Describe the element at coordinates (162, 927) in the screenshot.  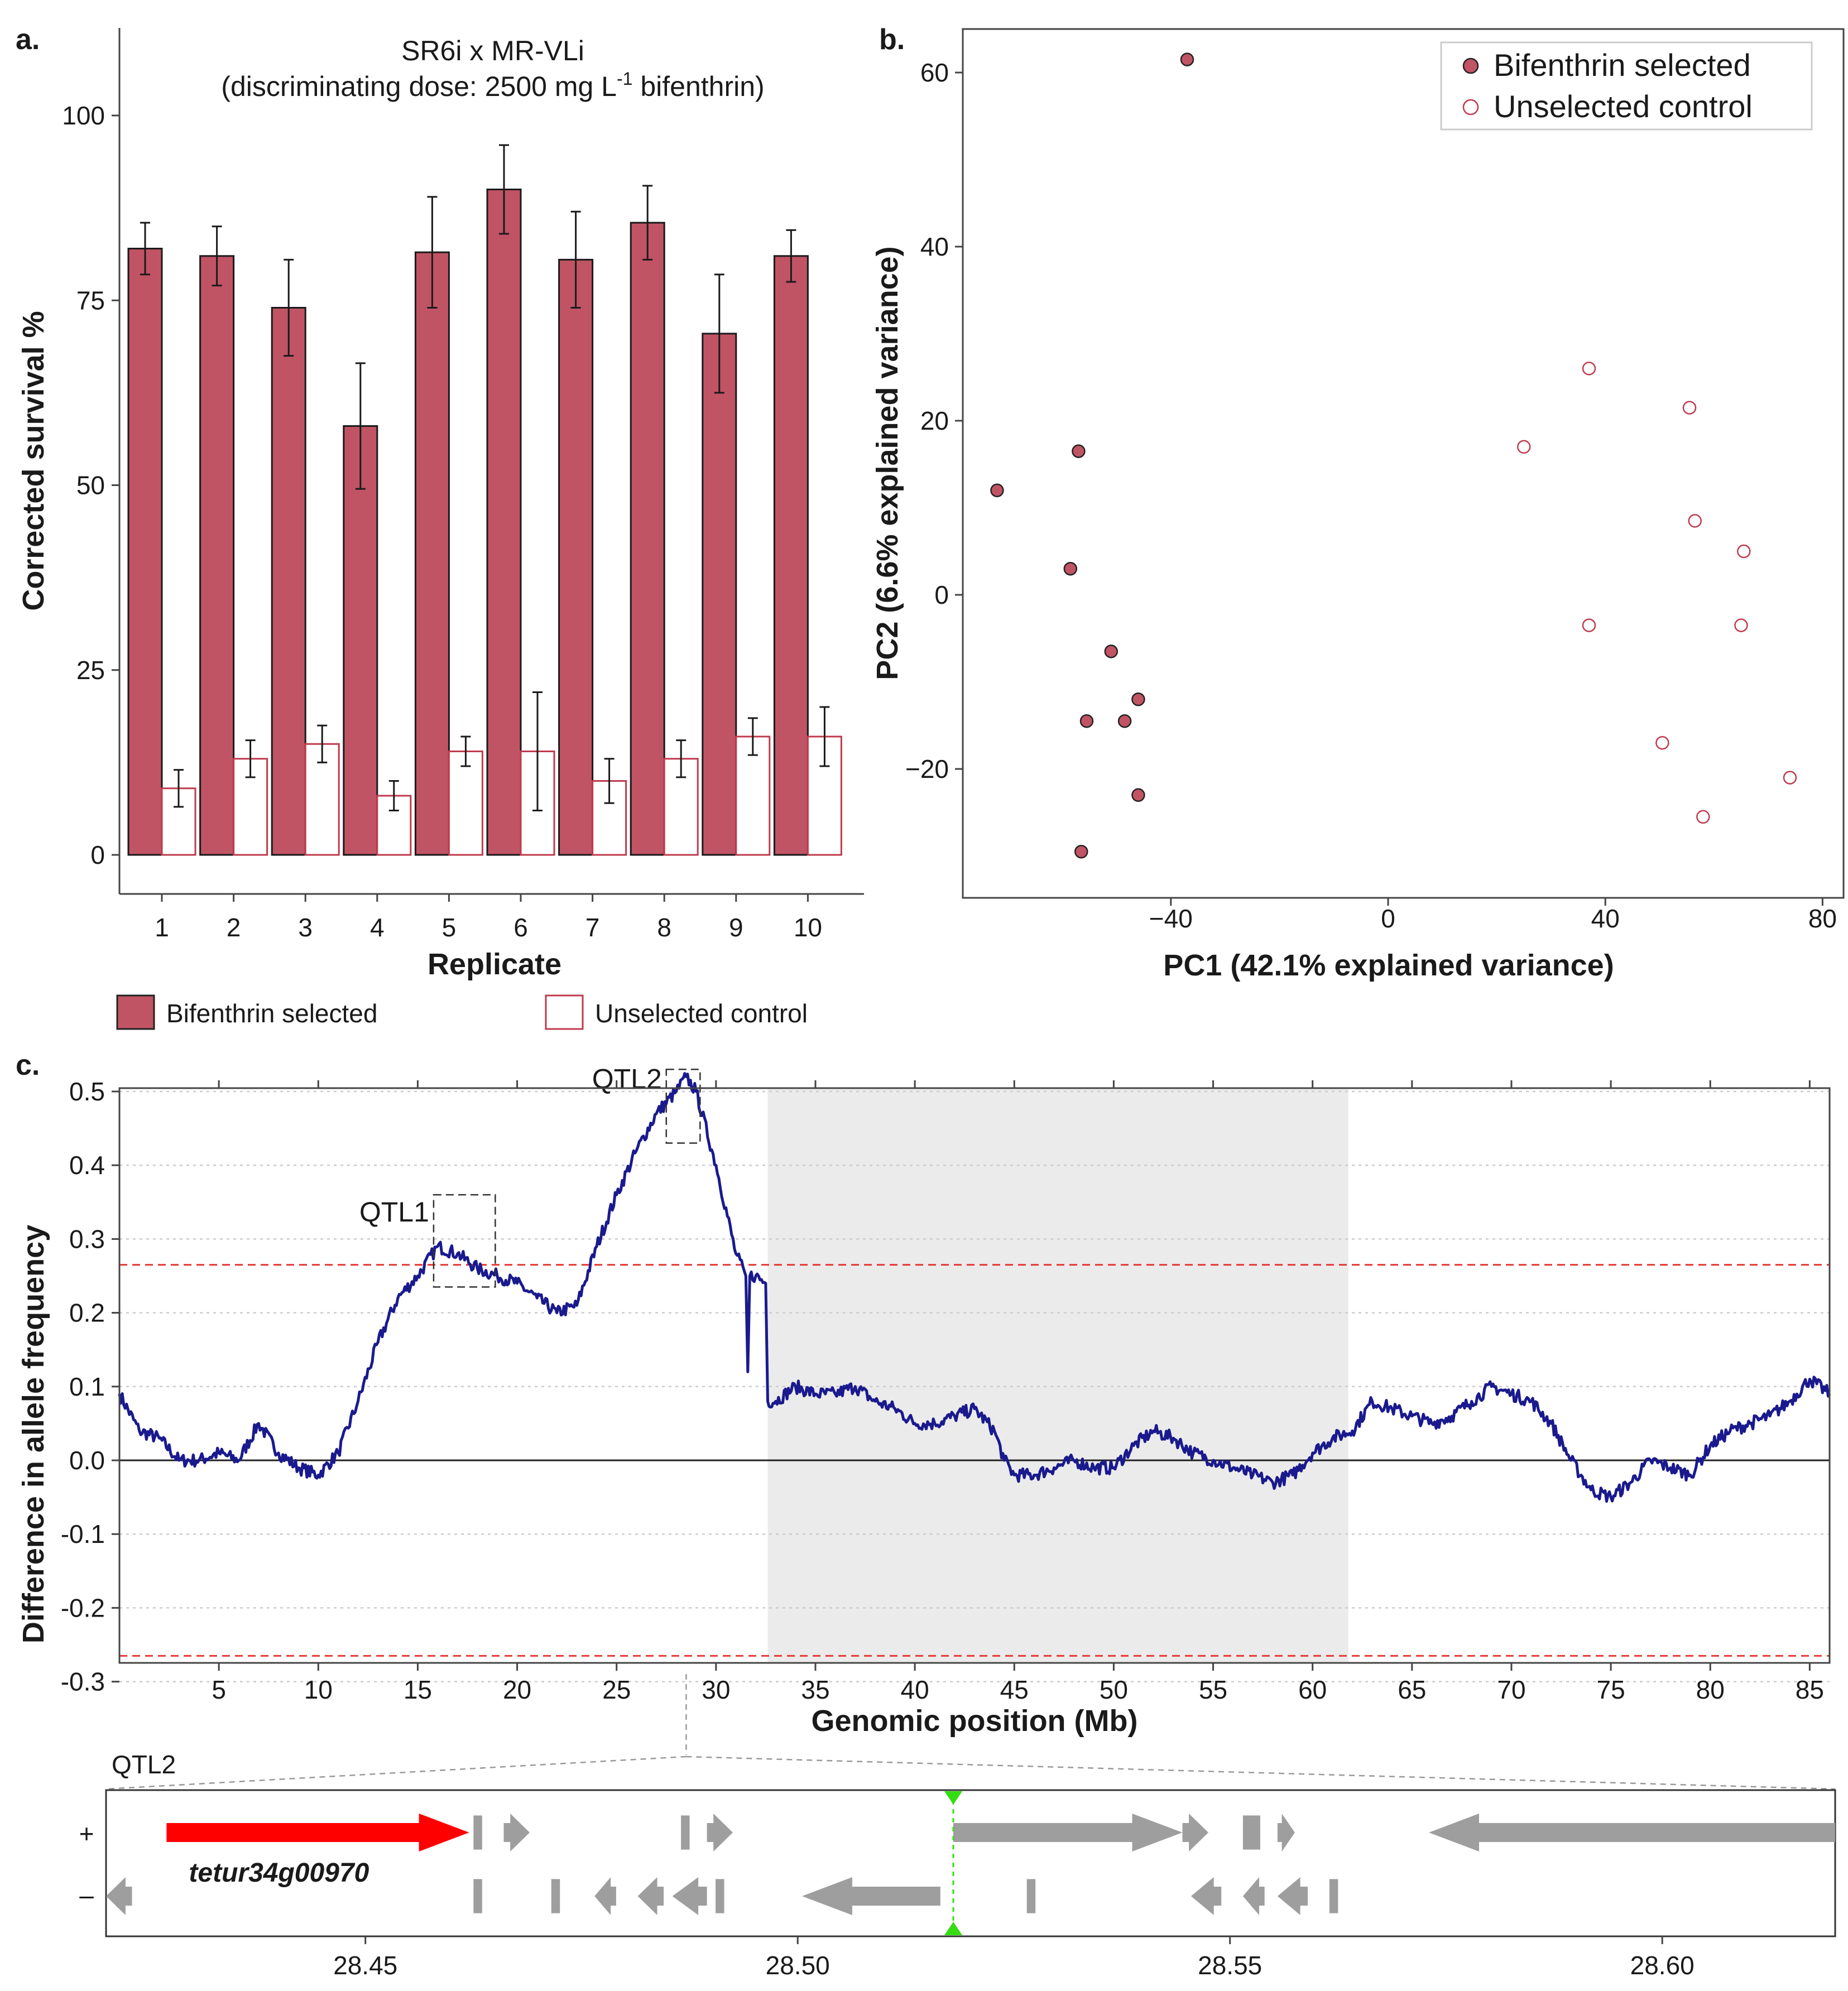
I see `x-tick-label: 1` at that location.